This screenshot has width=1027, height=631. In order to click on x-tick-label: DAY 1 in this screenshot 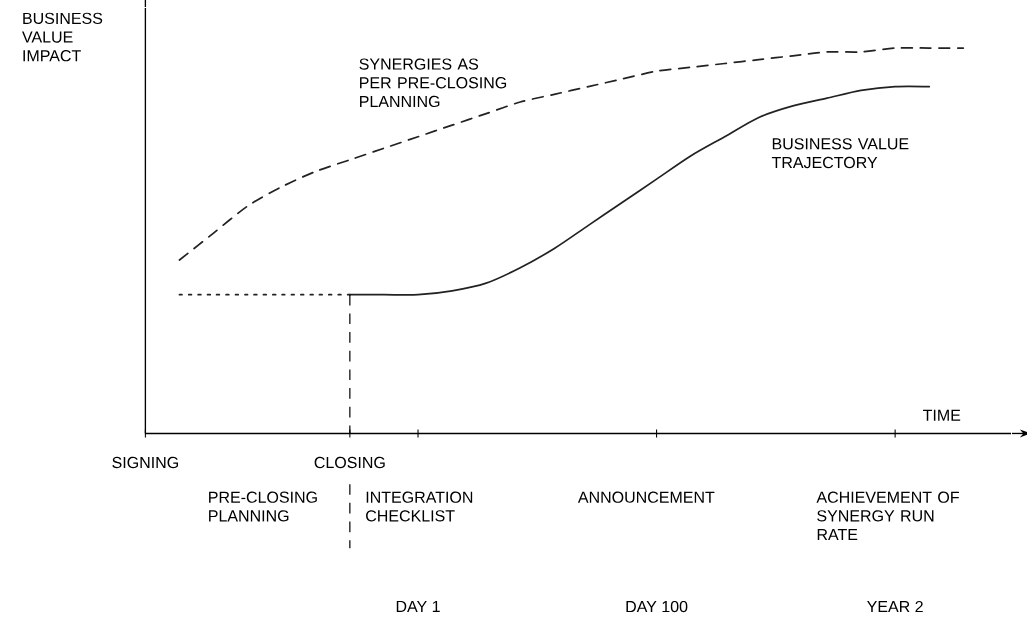, I will do `click(418, 606)`.